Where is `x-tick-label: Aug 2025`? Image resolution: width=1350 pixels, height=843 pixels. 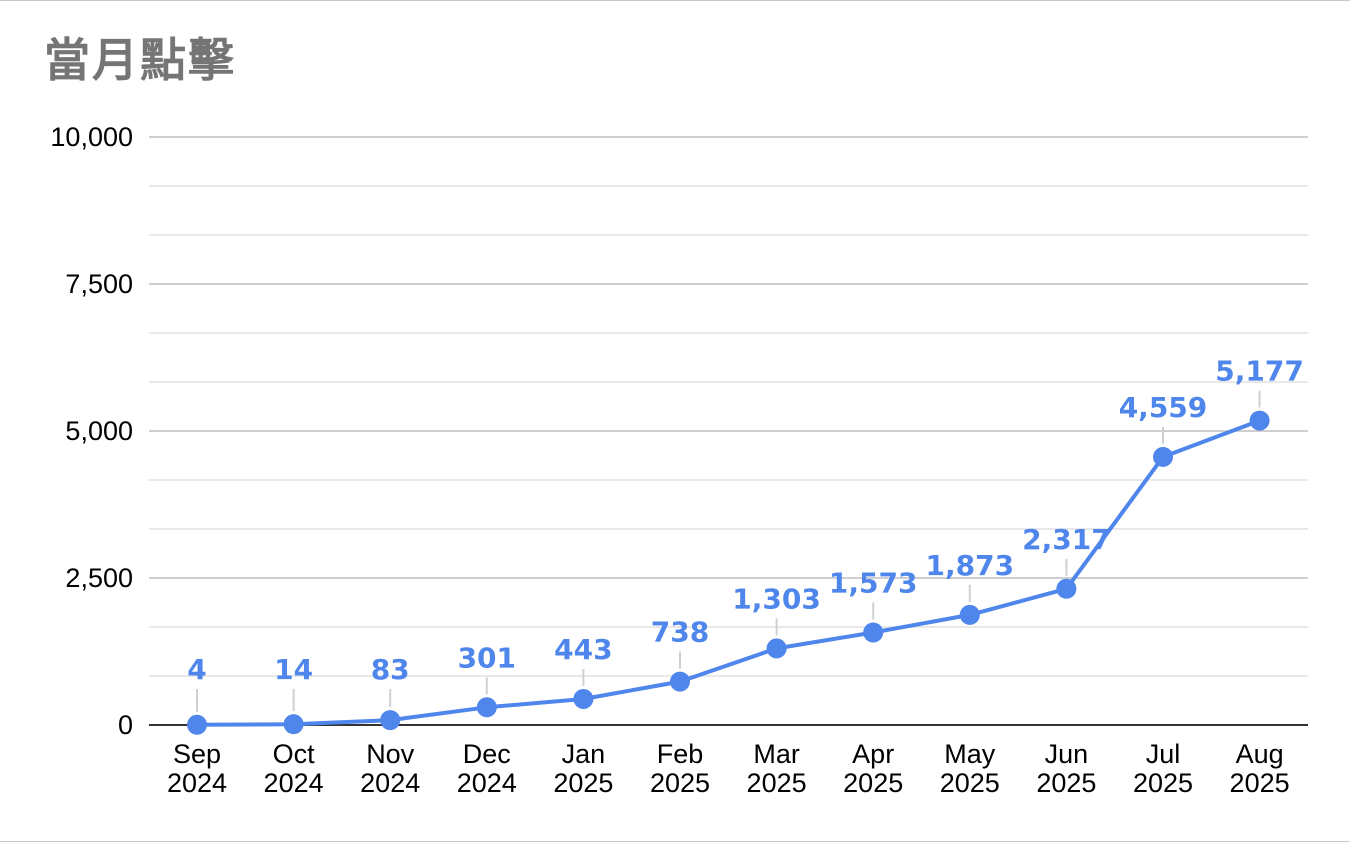
x-tick-label: Aug 2025 is located at coordinates (1260, 768).